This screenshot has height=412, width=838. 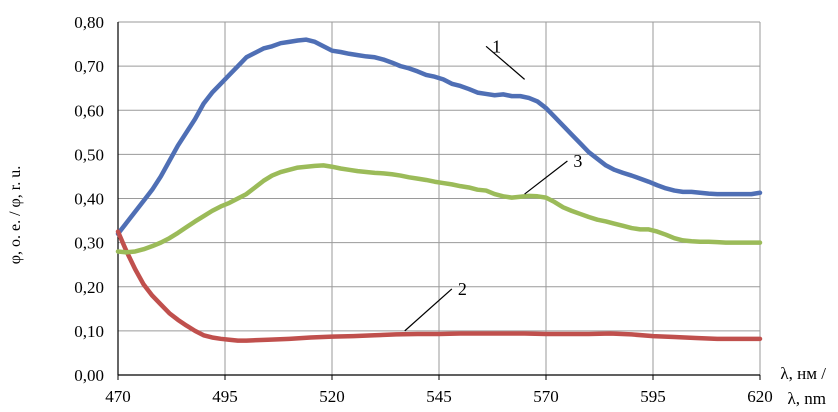 I want to click on y-axis-label: φ, о. е. / φ, r. u., so click(x=15, y=215).